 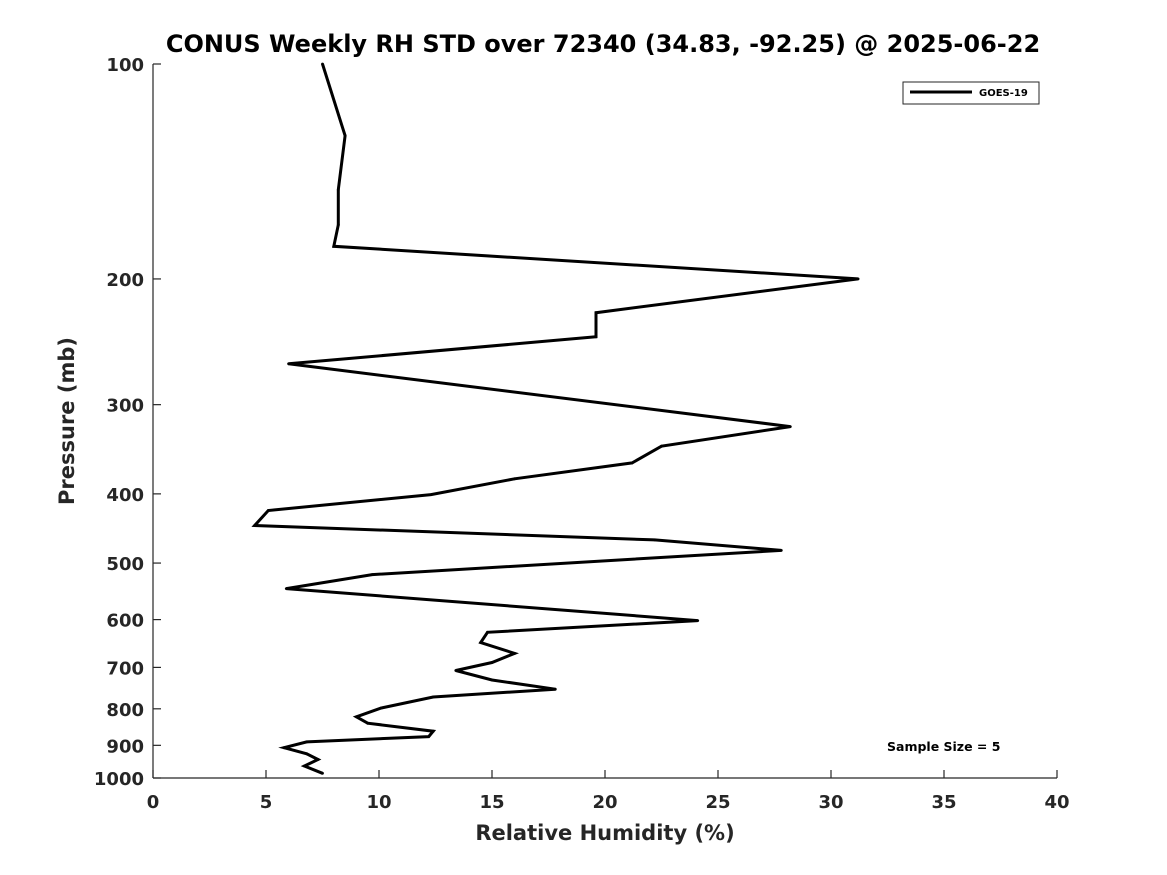 What do you see at coordinates (604, 802) in the screenshot?
I see `x-tick-label: 20` at bounding box center [604, 802].